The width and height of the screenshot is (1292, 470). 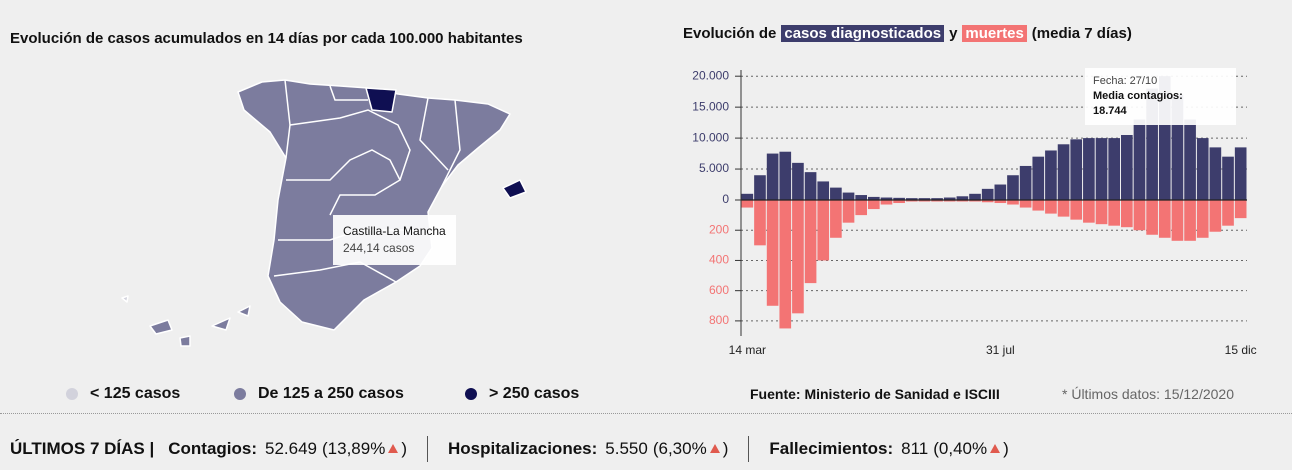 I want to click on stat-value: 811, so click(x=915, y=448).